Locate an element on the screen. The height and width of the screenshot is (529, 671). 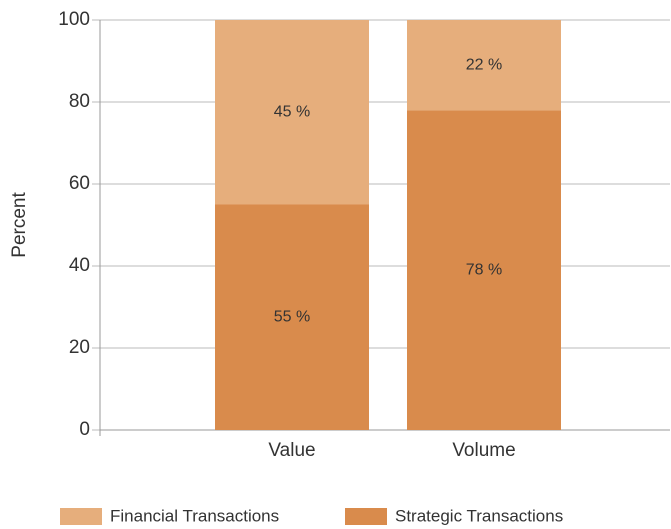
data-label: 22 % is located at coordinates (484, 64).